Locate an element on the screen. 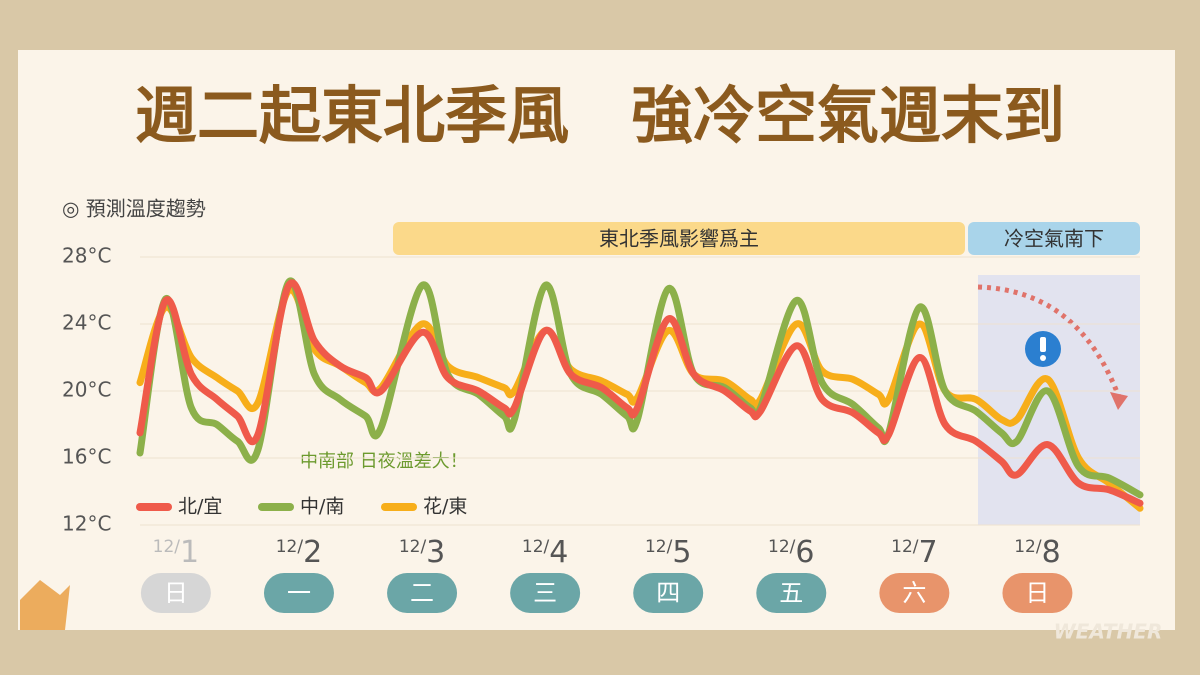 The width and height of the screenshot is (1200, 675). weekday-label: 五 is located at coordinates (791, 593).